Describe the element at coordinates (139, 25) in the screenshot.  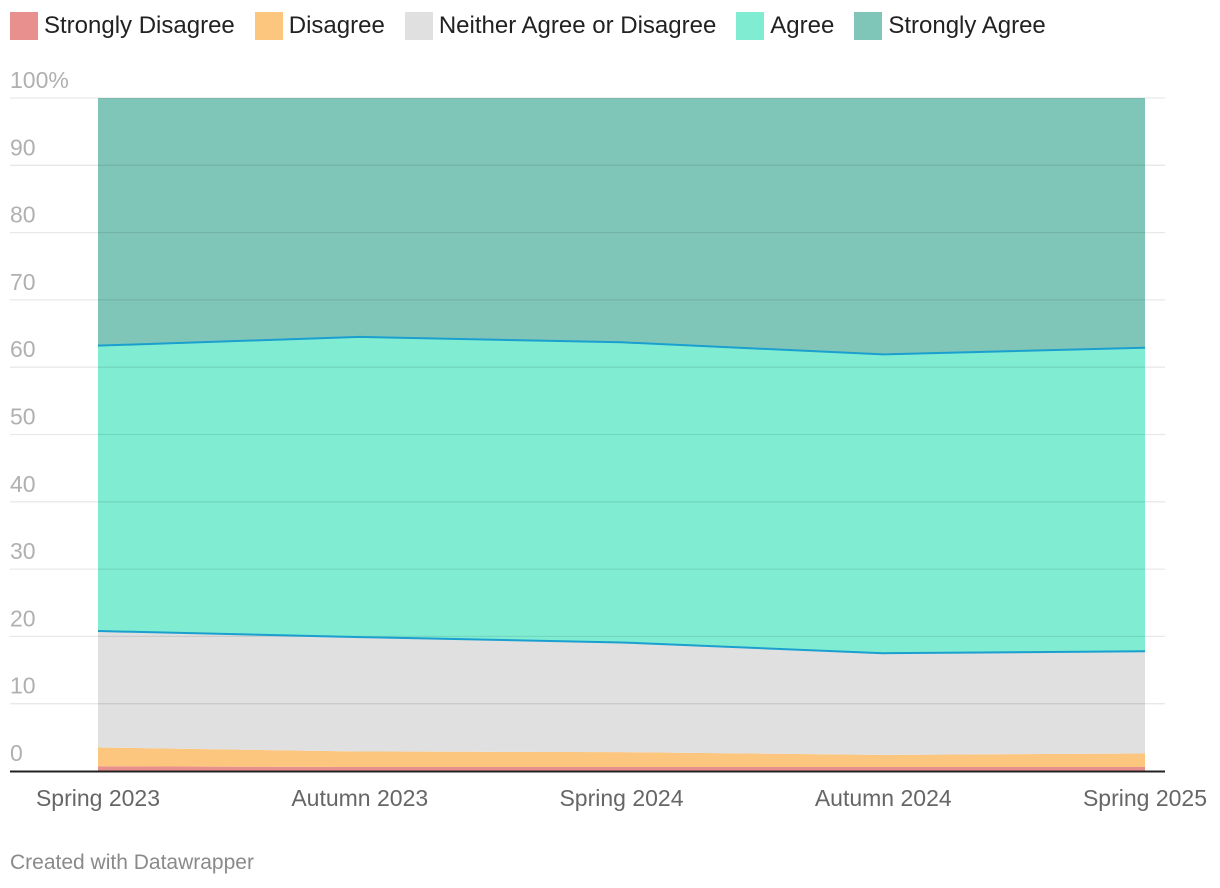
I see `legend-label-strongly-disagree: Strongly Disagree` at that location.